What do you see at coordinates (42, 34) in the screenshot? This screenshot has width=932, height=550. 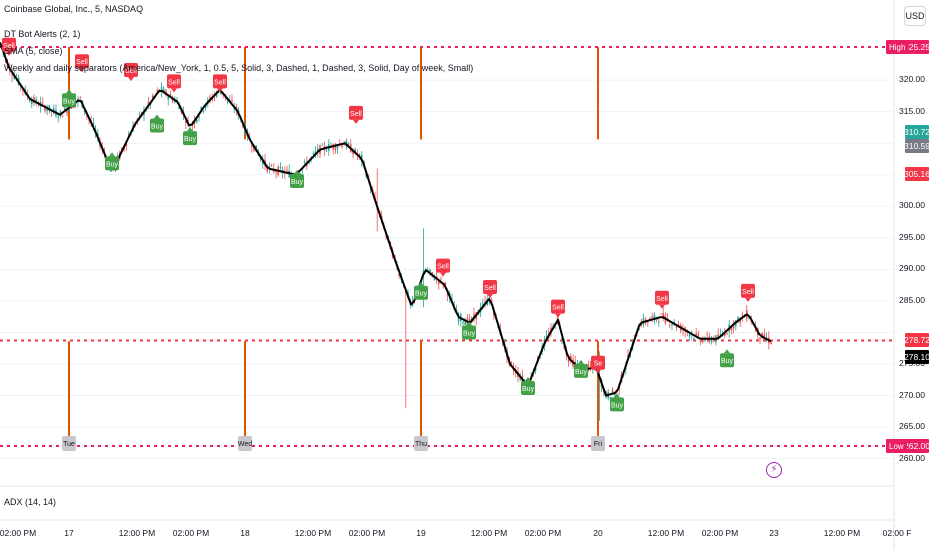 I see `alerts-indicator-legend: DT Bot Alerts (2, 1)` at bounding box center [42, 34].